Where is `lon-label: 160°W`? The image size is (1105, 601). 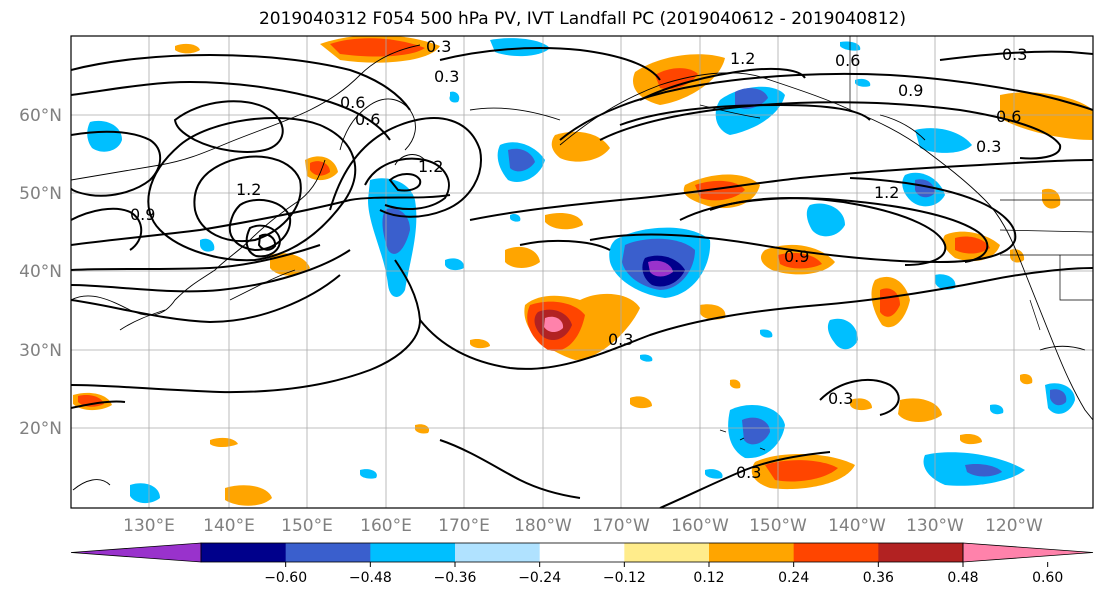
lon-label: 160°W is located at coordinates (700, 526).